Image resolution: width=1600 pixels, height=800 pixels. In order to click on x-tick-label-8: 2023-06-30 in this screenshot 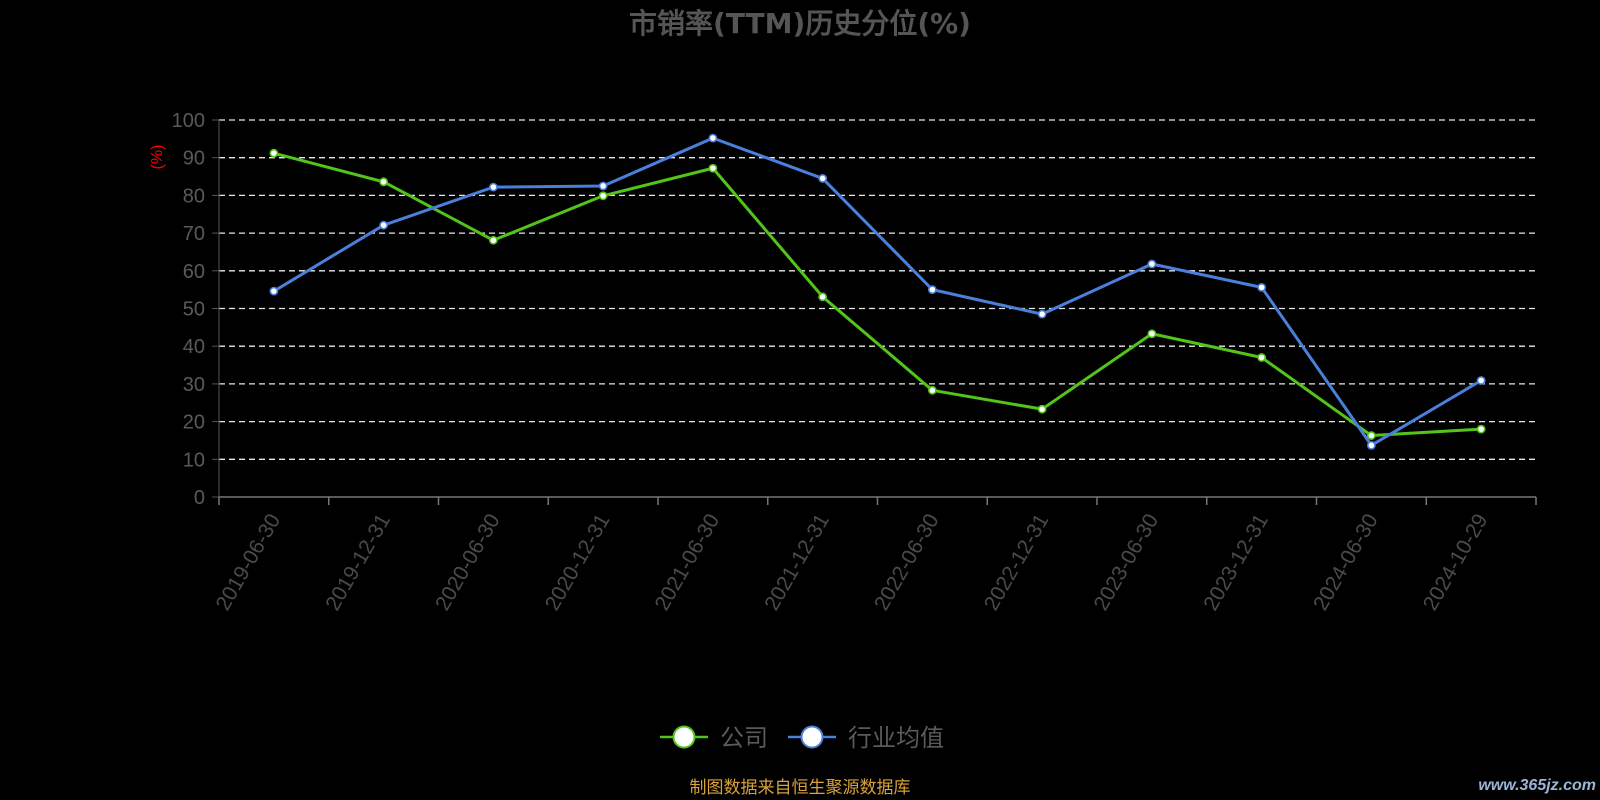, I will do `click(1127, 562)`.